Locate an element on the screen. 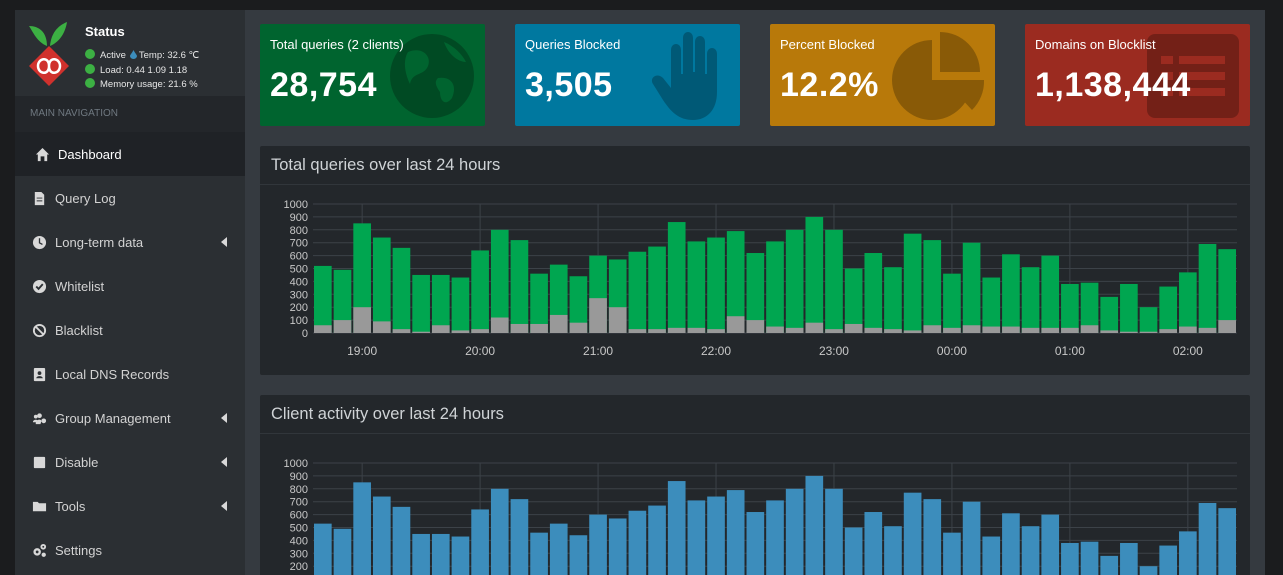 This screenshot has height=575, width=1283. x-tick-label: 23:00 is located at coordinates (834, 351).